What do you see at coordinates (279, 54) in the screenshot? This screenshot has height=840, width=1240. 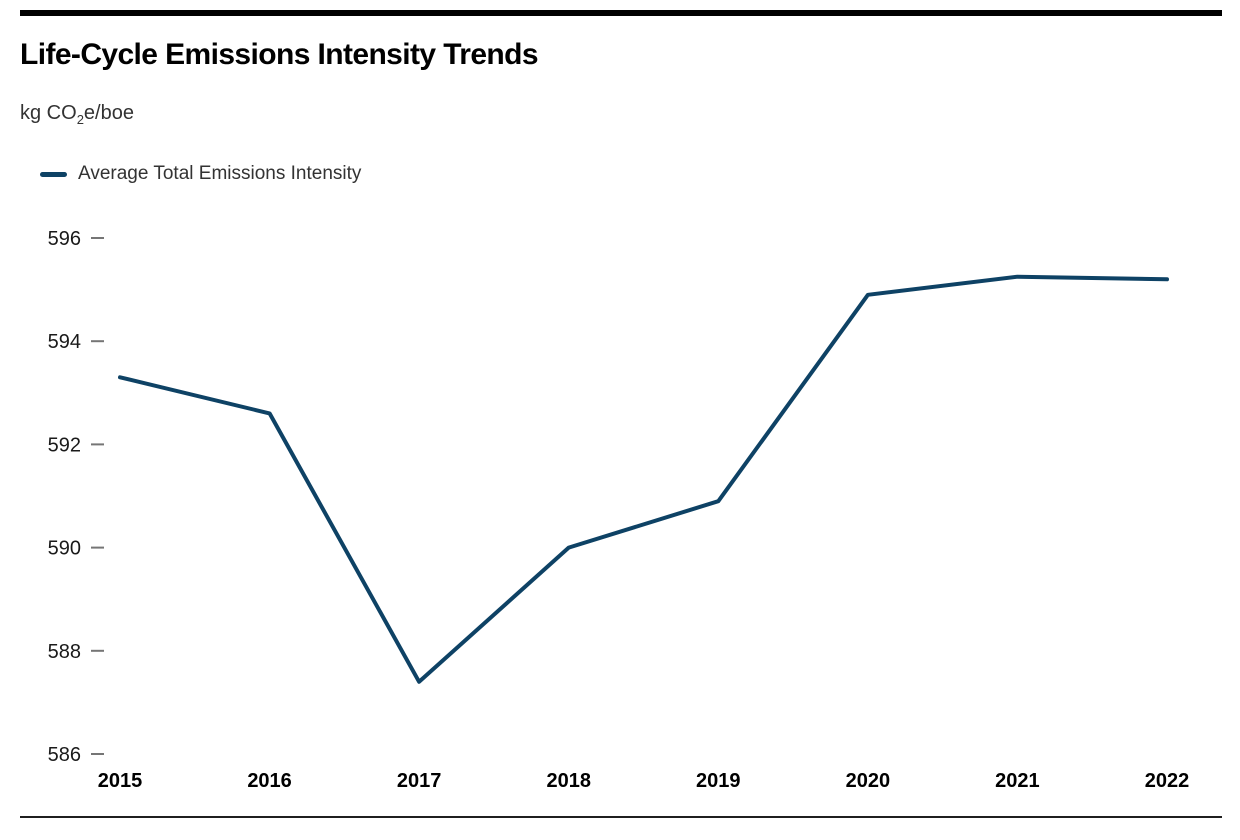 I see `chart-title: Life-Cycle Emissions Intensity Trends` at bounding box center [279, 54].